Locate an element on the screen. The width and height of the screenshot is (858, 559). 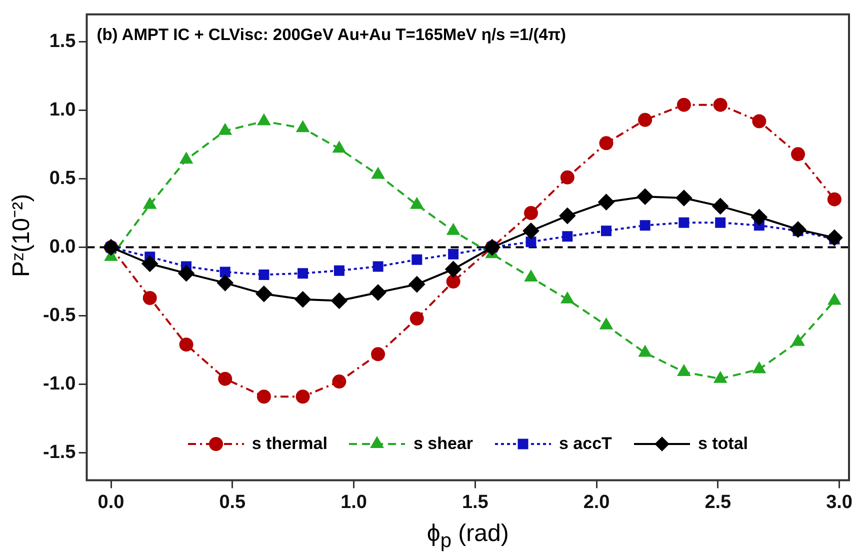
x-tick-label: 0.5 is located at coordinates (232, 502).